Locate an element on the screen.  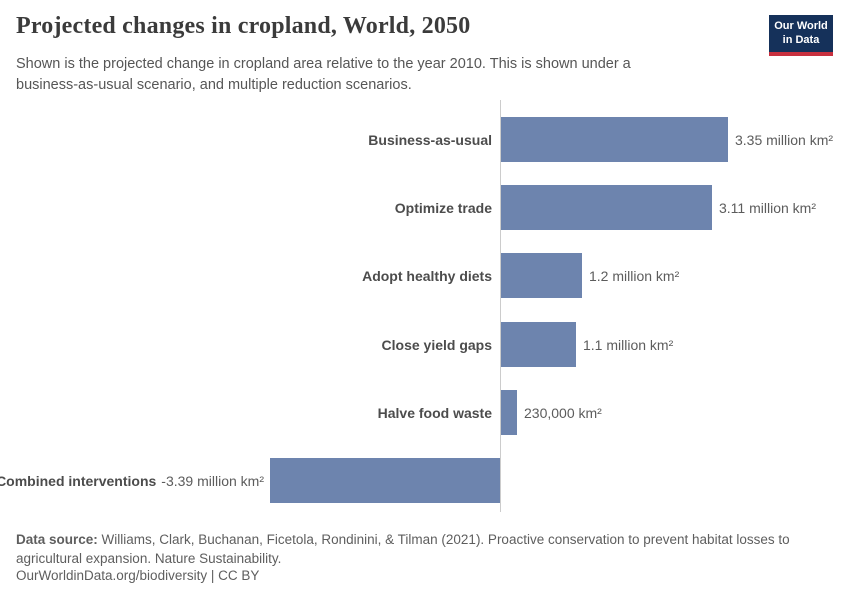
bar-halve-food-waste is located at coordinates (509, 412).